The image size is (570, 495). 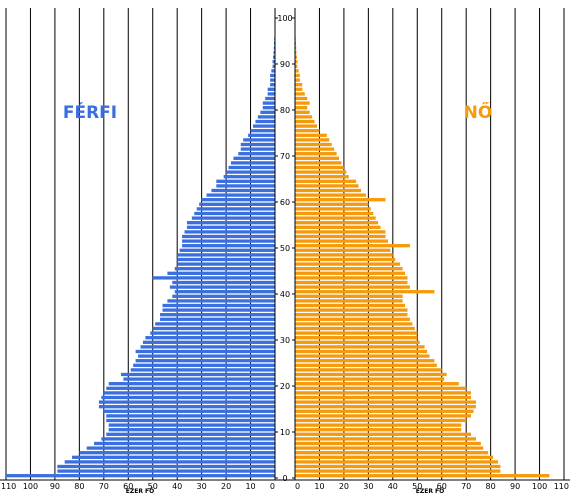 What do you see at coordinates (478, 112) in the screenshot?
I see `female-label: NŐ` at bounding box center [478, 112].